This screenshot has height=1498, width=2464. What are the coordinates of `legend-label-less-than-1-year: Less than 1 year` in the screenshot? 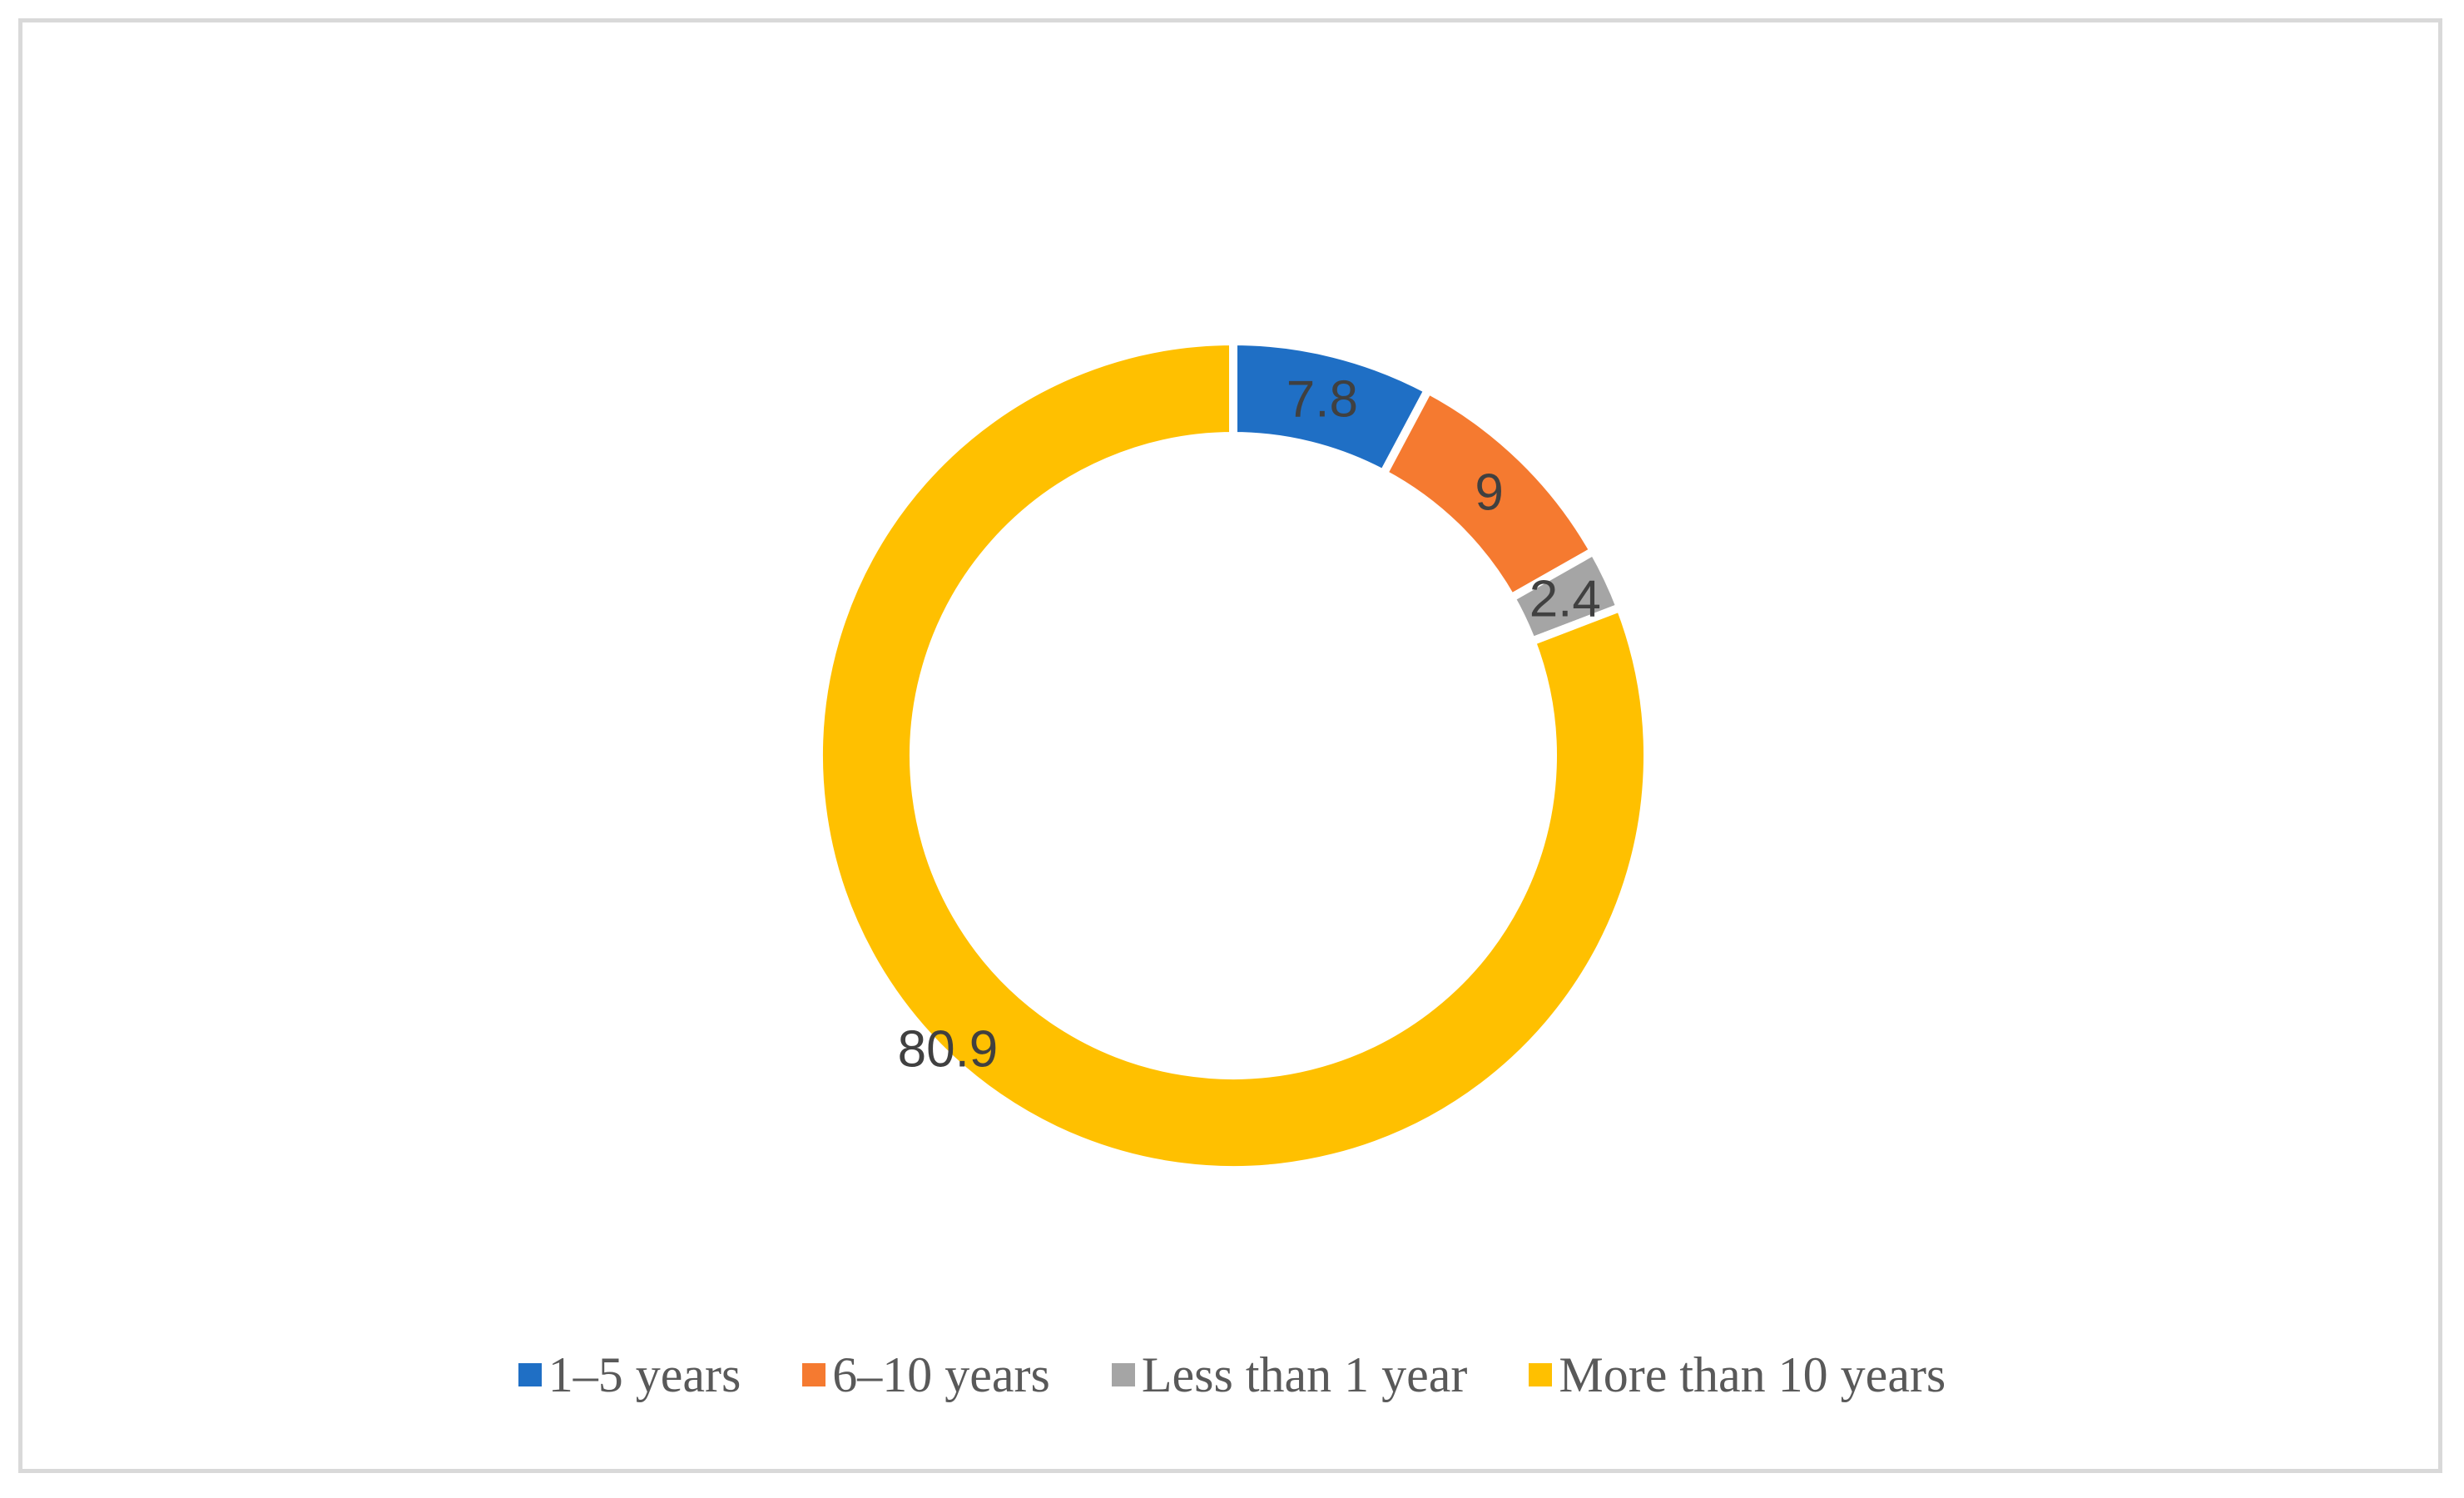 It's located at (1304, 1374).